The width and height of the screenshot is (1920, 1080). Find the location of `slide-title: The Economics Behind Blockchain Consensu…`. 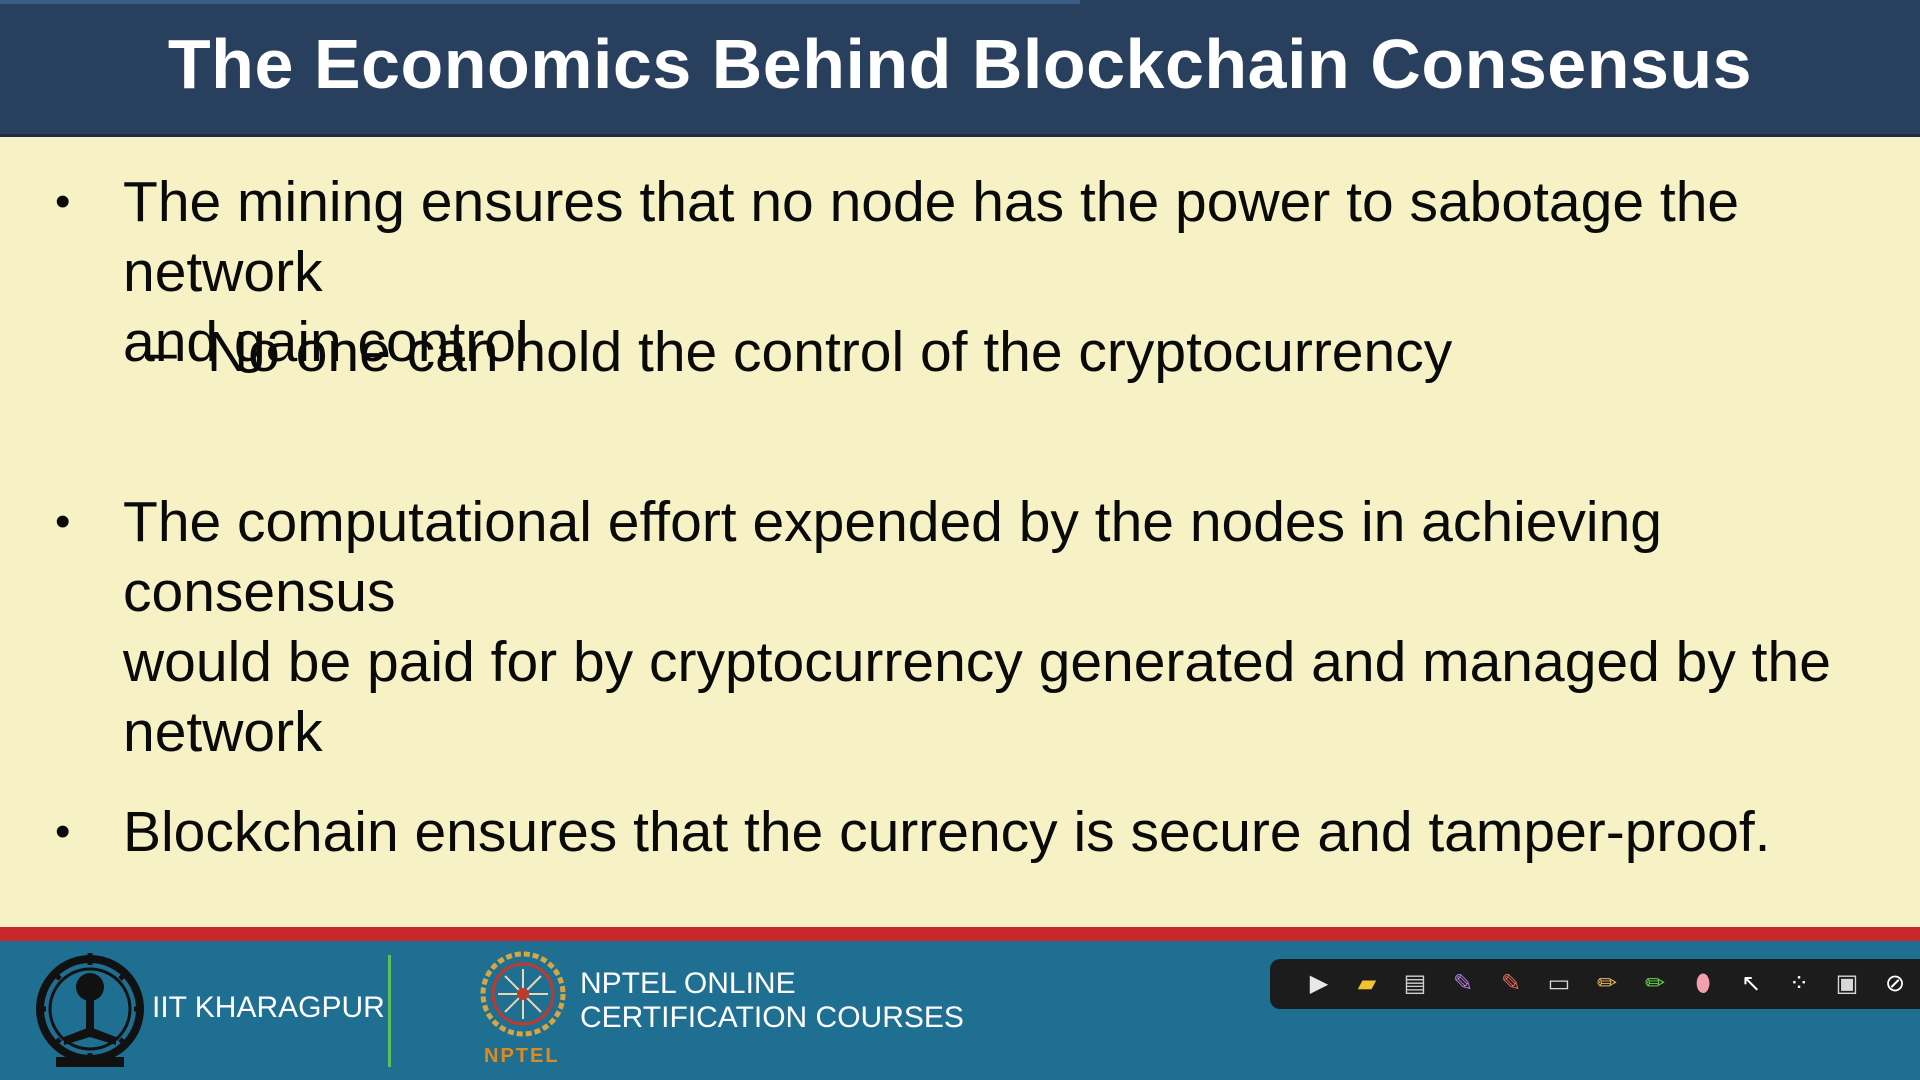

slide-title: The Economics Behind Blockchain Consensu… is located at coordinates (960, 64).